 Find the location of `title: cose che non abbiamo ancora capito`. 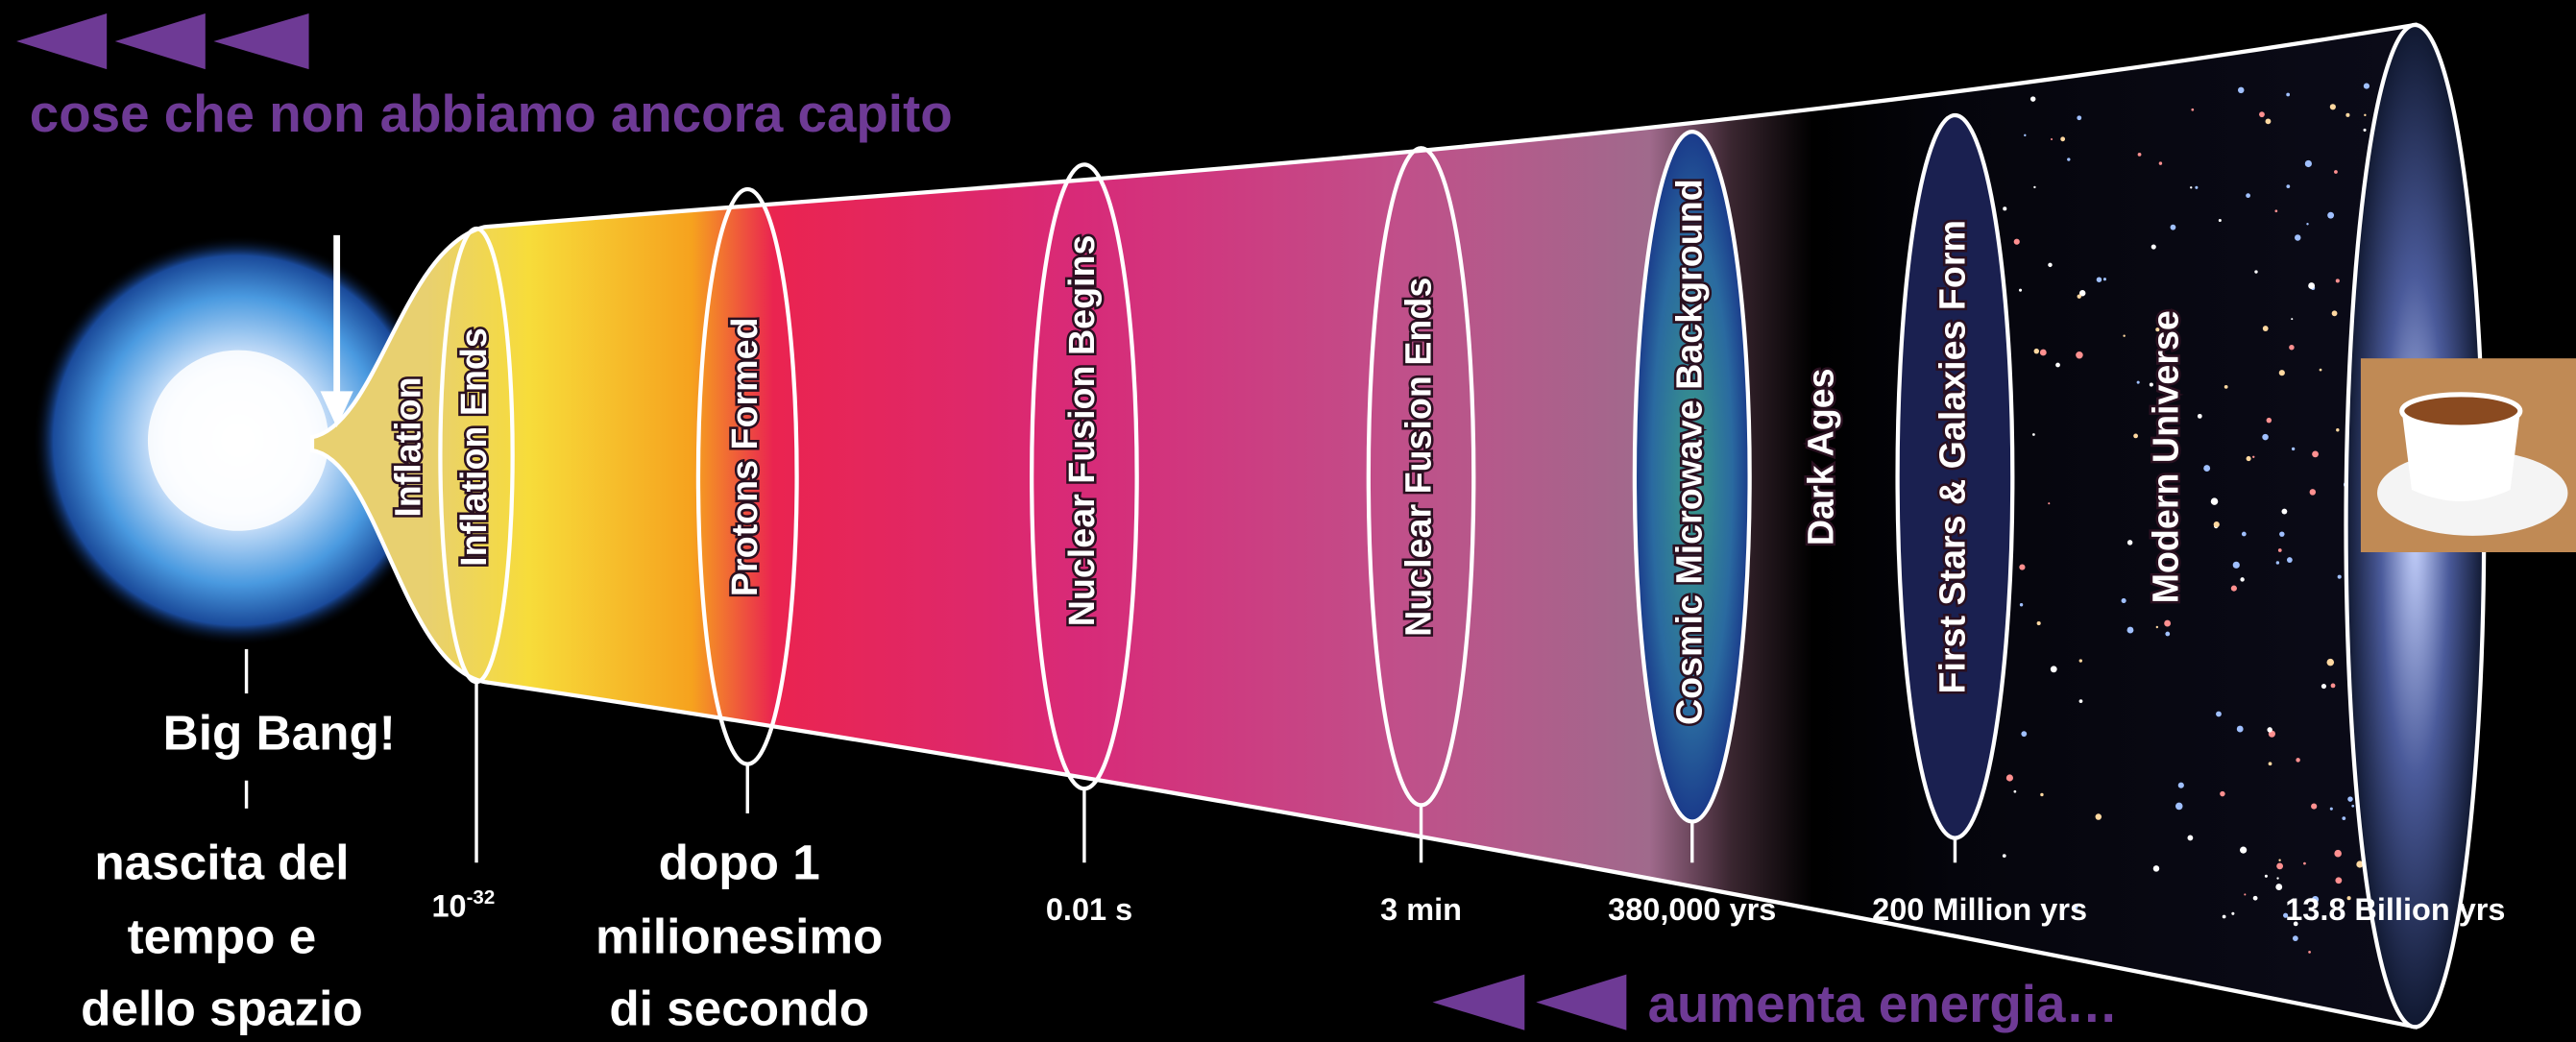

title: cose che non abbiamo ancora capito is located at coordinates (491, 113).